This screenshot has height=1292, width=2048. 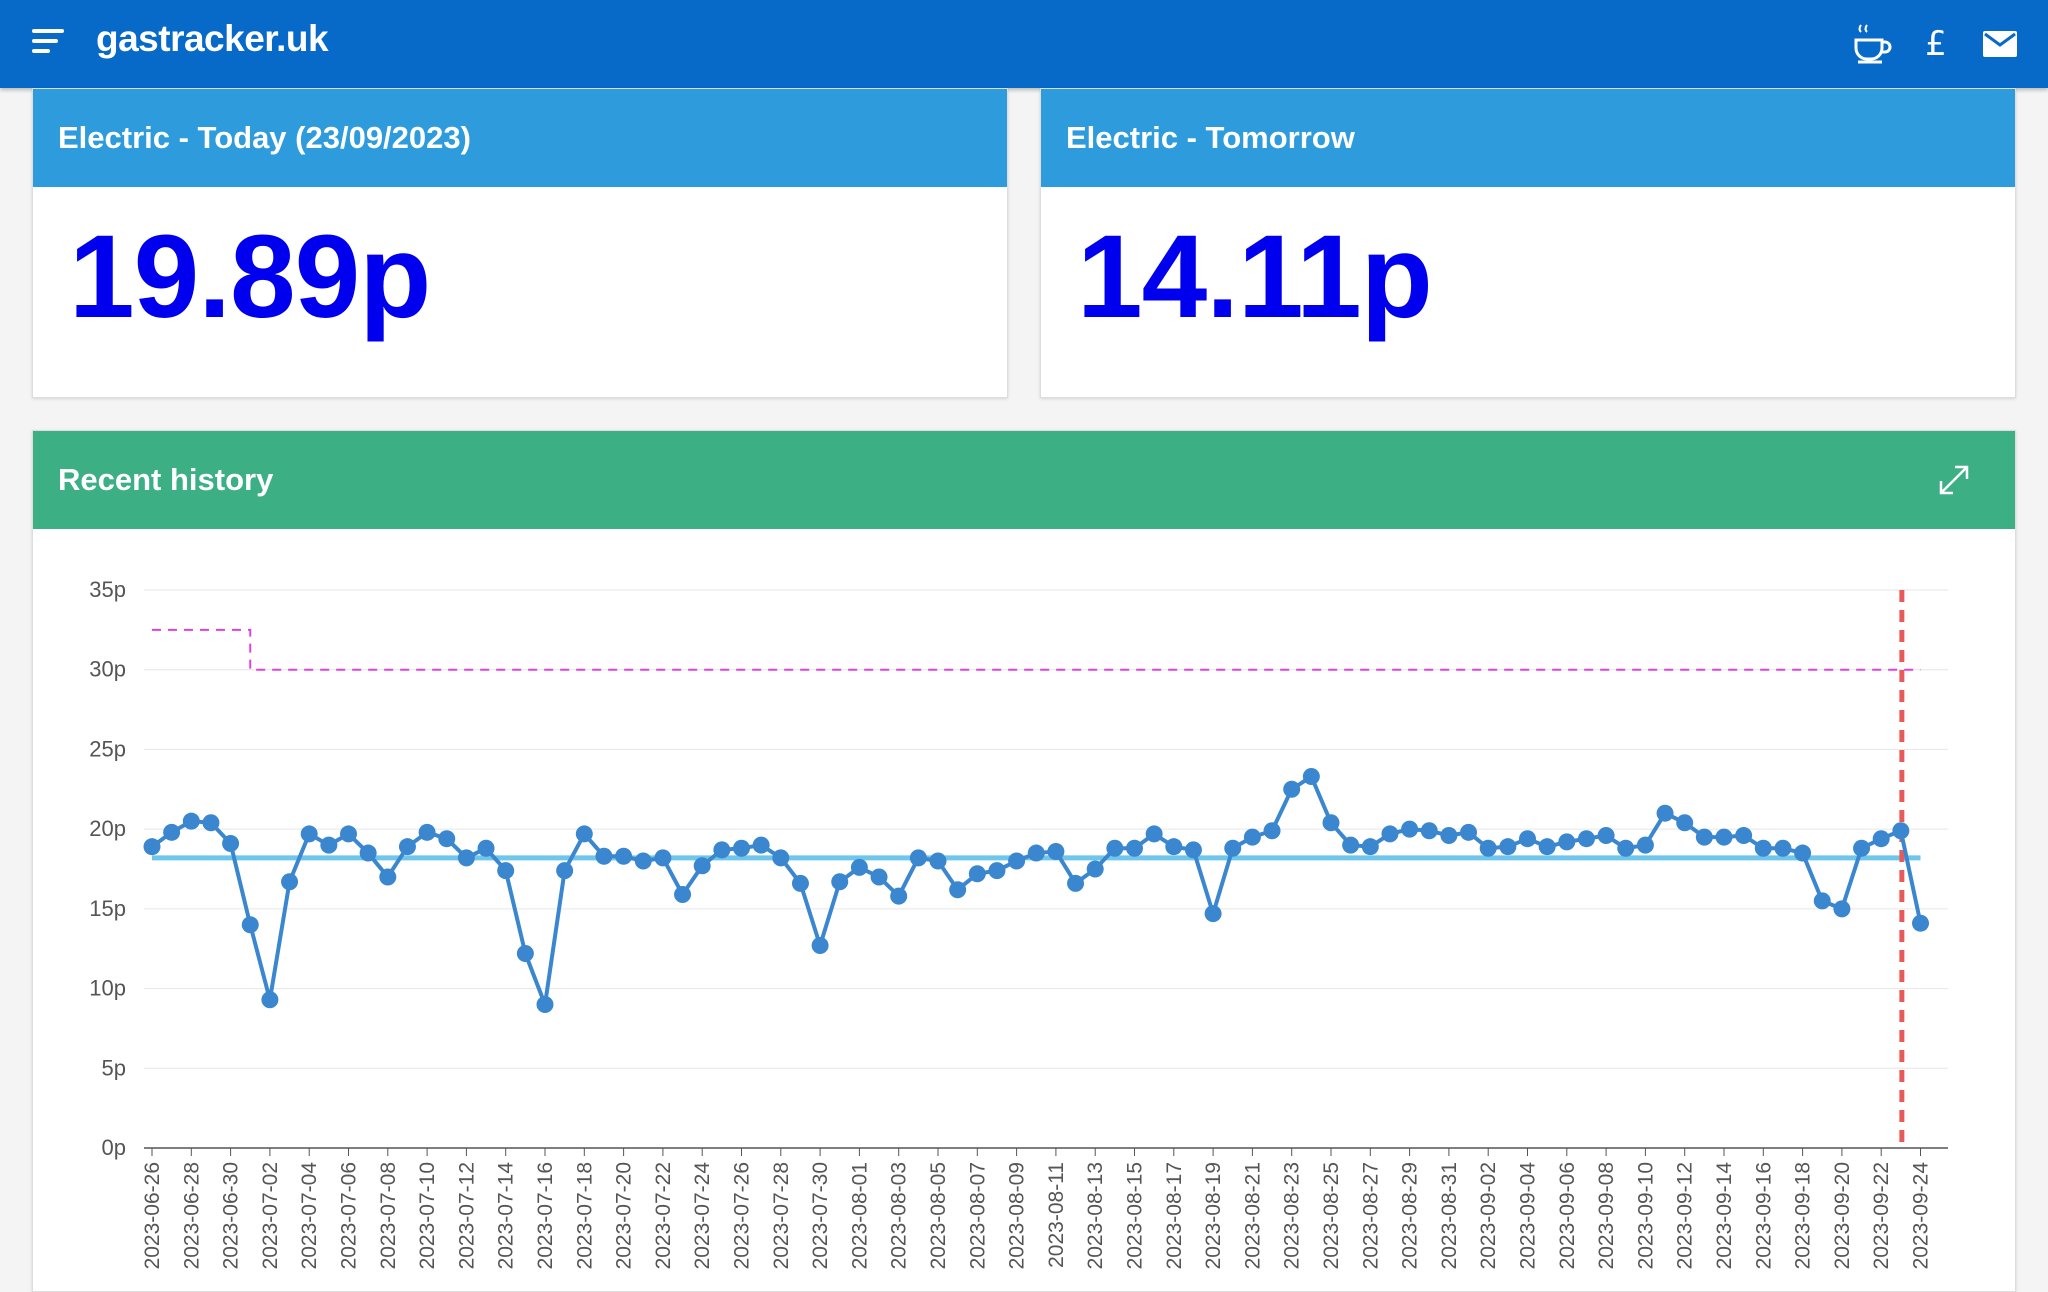 What do you see at coordinates (1255, 277) in the screenshot?
I see `tomorrow-price: 14.11p` at bounding box center [1255, 277].